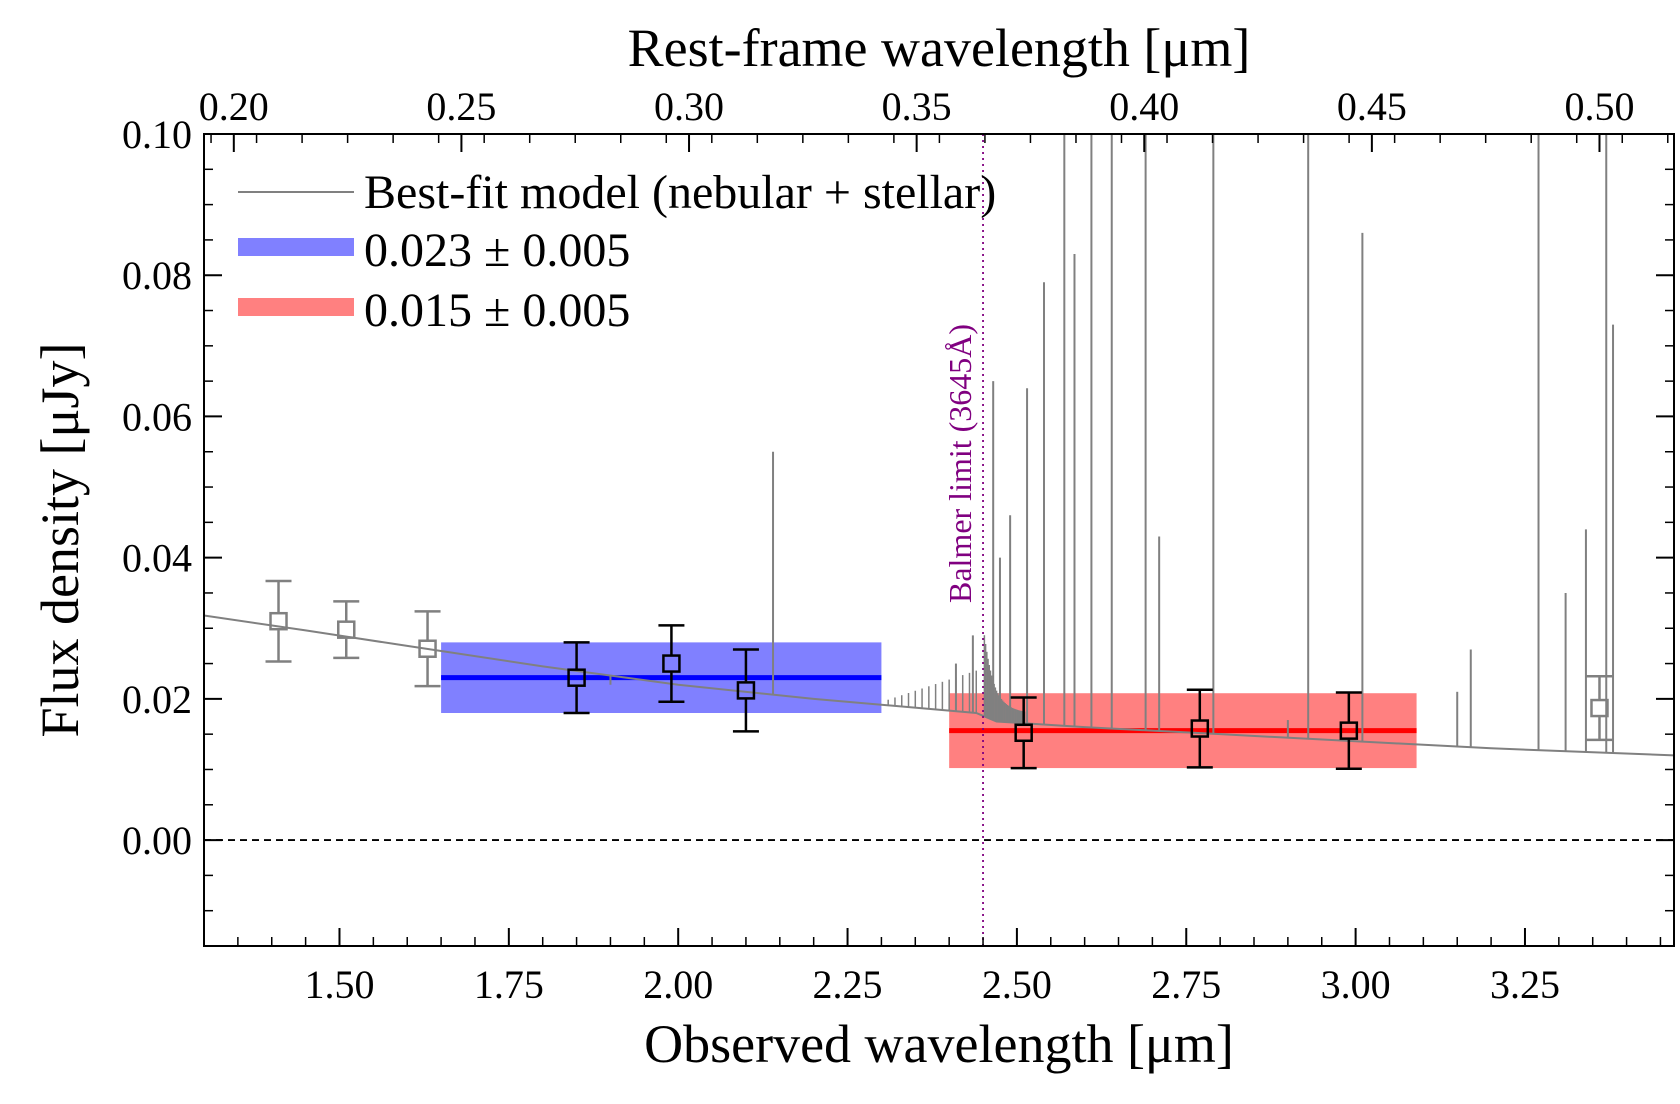 Image resolution: width=1680 pixels, height=1104 pixels. I want to click on top-tick-label: 0.45, so click(1372, 106).